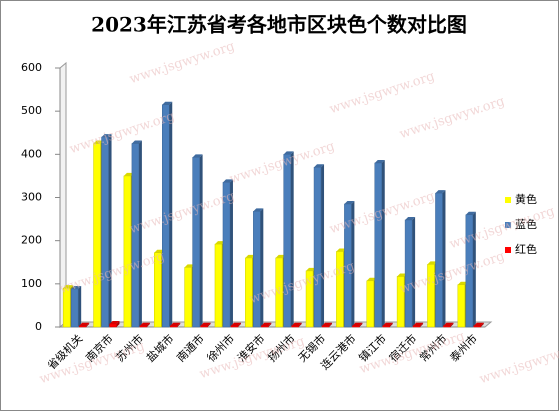 Image resolution: width=559 pixels, height=415 pixels. Describe the element at coordinates (526, 249) in the screenshot. I see `legend-label: 红色` at that location.